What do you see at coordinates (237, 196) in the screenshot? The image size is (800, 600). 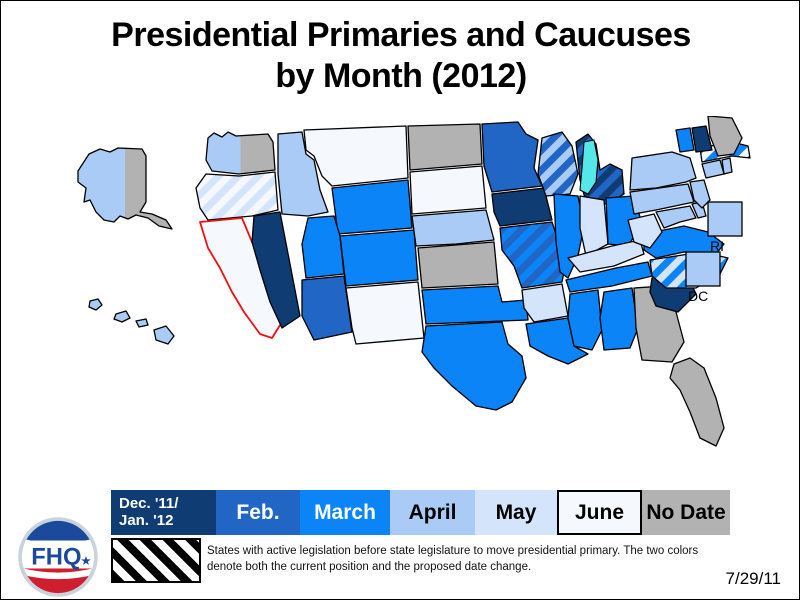 I see `state-or` at bounding box center [237, 196].